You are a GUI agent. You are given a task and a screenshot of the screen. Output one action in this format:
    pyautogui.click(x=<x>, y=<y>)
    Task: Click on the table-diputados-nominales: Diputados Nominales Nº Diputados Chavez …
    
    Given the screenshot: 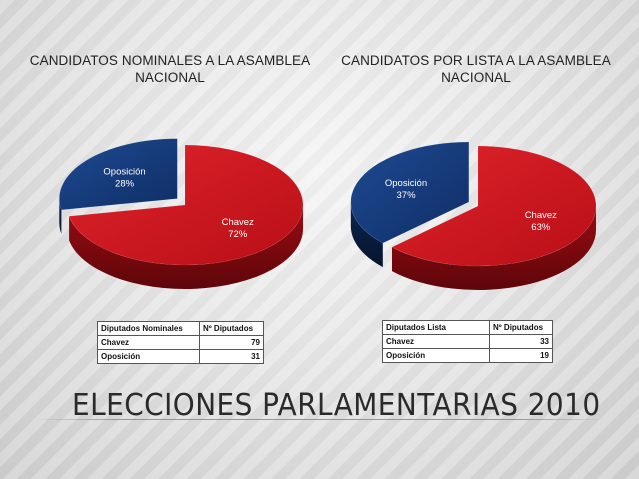 What is the action you would take?
    pyautogui.click(x=180, y=342)
    